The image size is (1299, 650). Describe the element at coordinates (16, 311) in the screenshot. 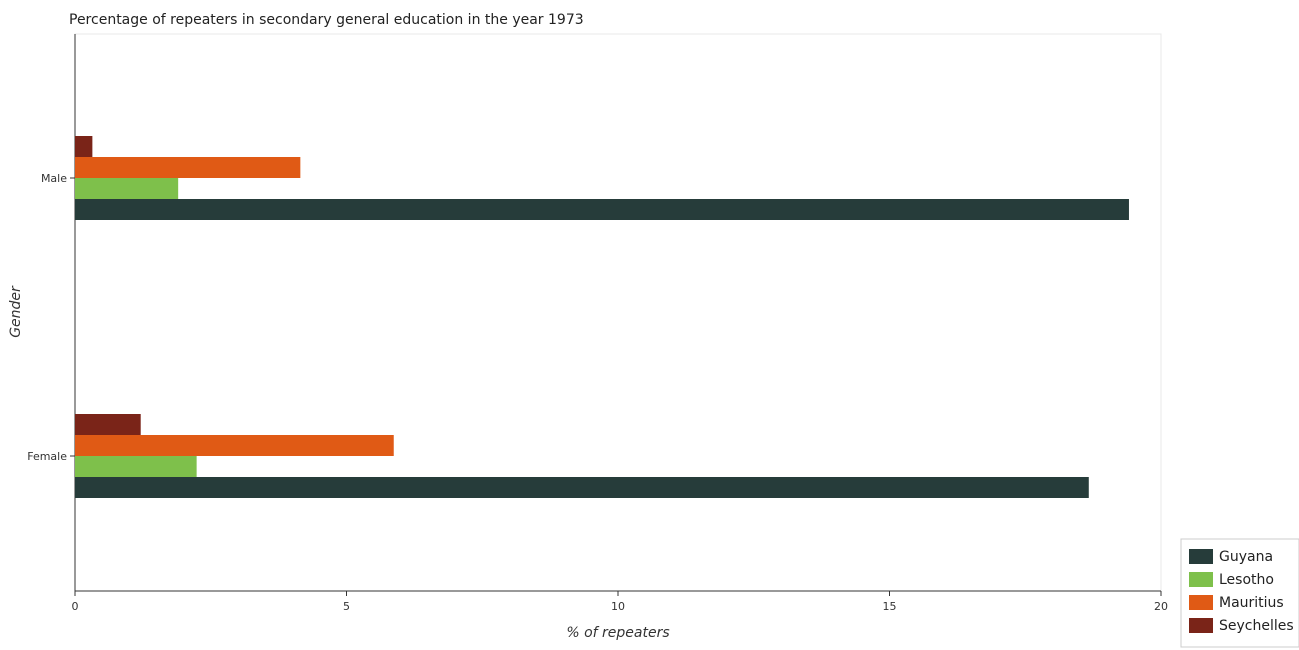

I see `y-axis-label: Gender` at that location.